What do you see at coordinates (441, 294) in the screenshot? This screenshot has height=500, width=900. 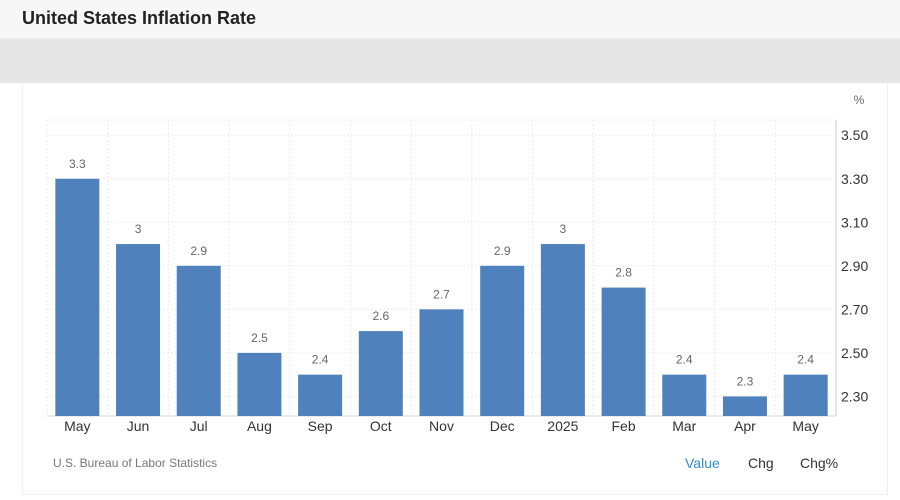 I see `bar-data-label: 2.7` at bounding box center [441, 294].